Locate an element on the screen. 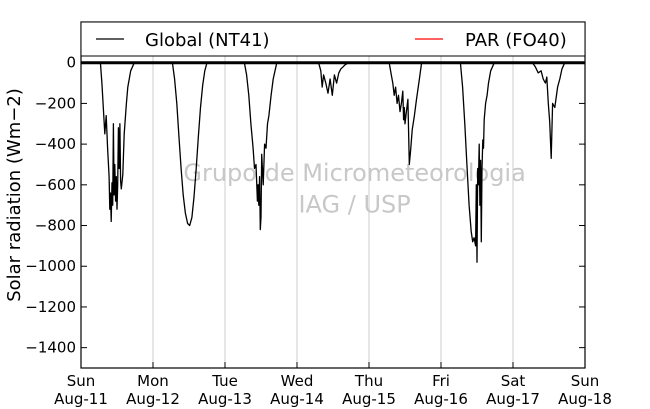 This screenshot has width=650, height=409. y-tick-label: −1400 is located at coordinates (50, 348).